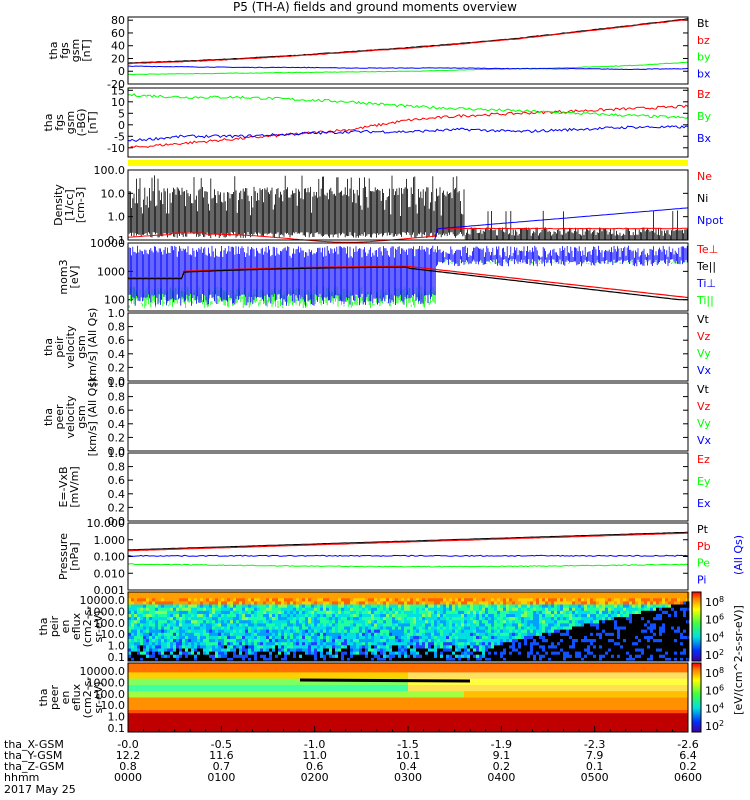 The image size is (750, 800). What do you see at coordinates (48, 122) in the screenshot?
I see `ylabel-line: tha` at bounding box center [48, 122].